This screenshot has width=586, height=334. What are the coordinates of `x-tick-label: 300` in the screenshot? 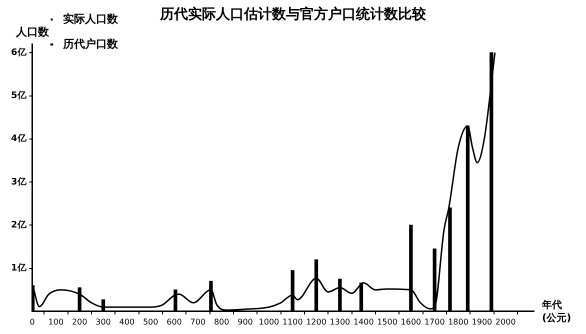 It's located at (103, 321).